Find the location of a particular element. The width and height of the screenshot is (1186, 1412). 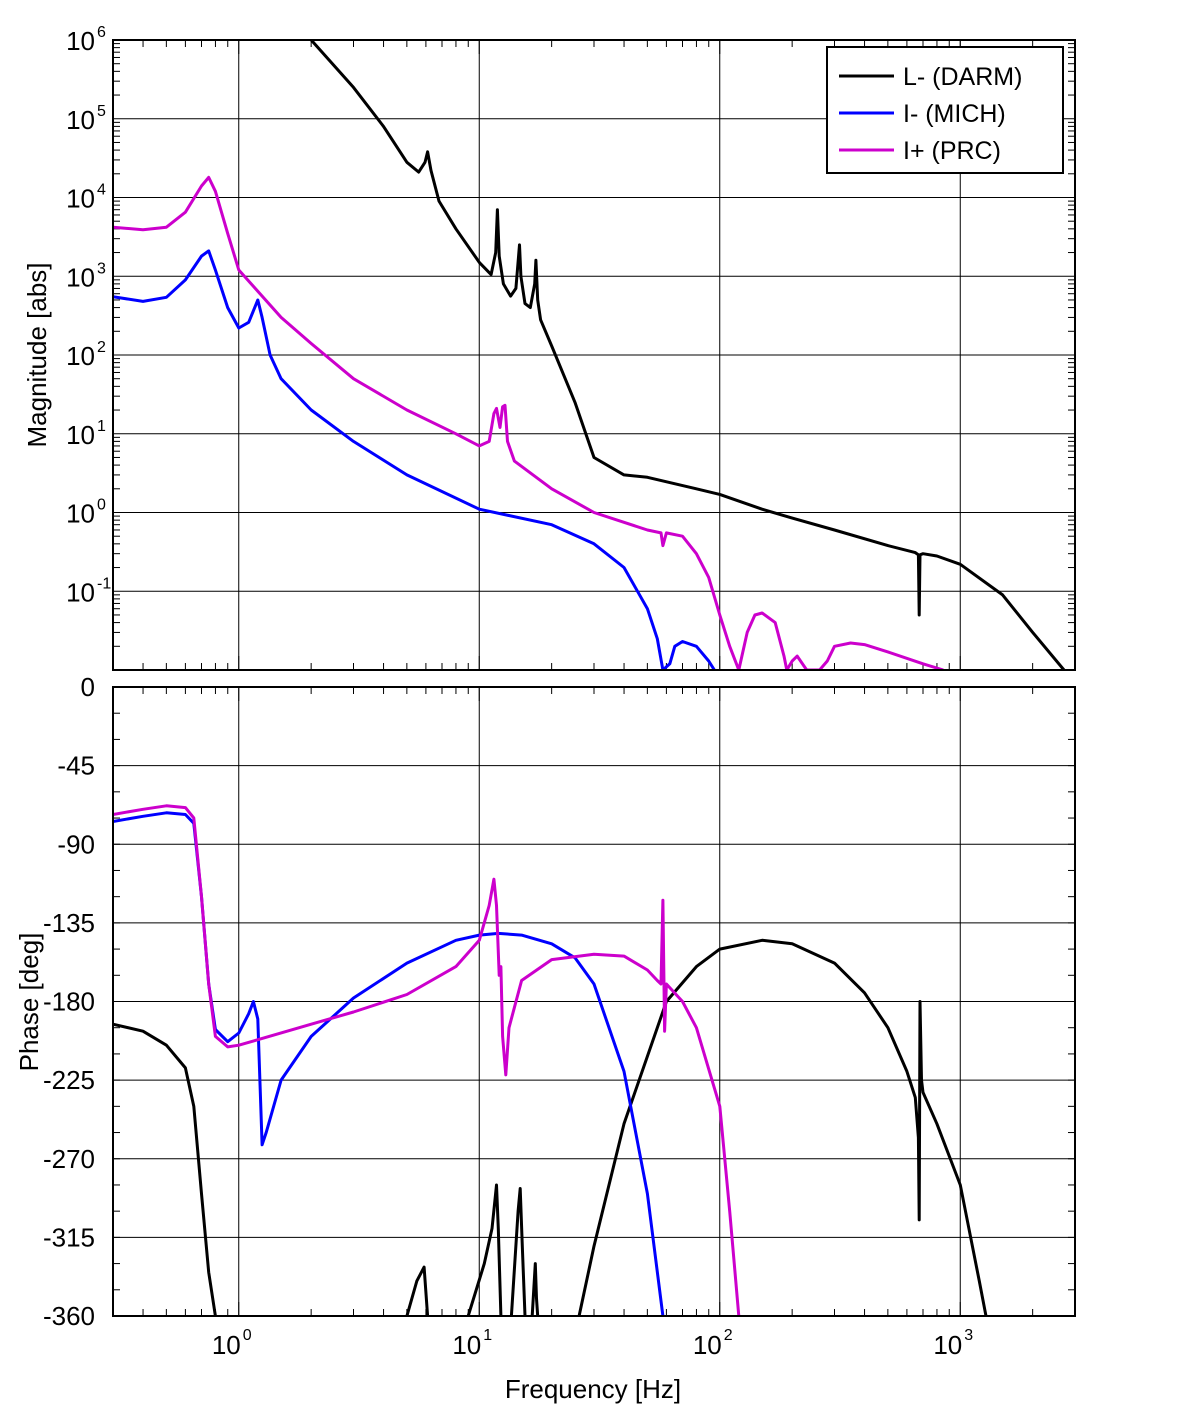

x-tick-label-exponent: 2 is located at coordinates (728, 1335).